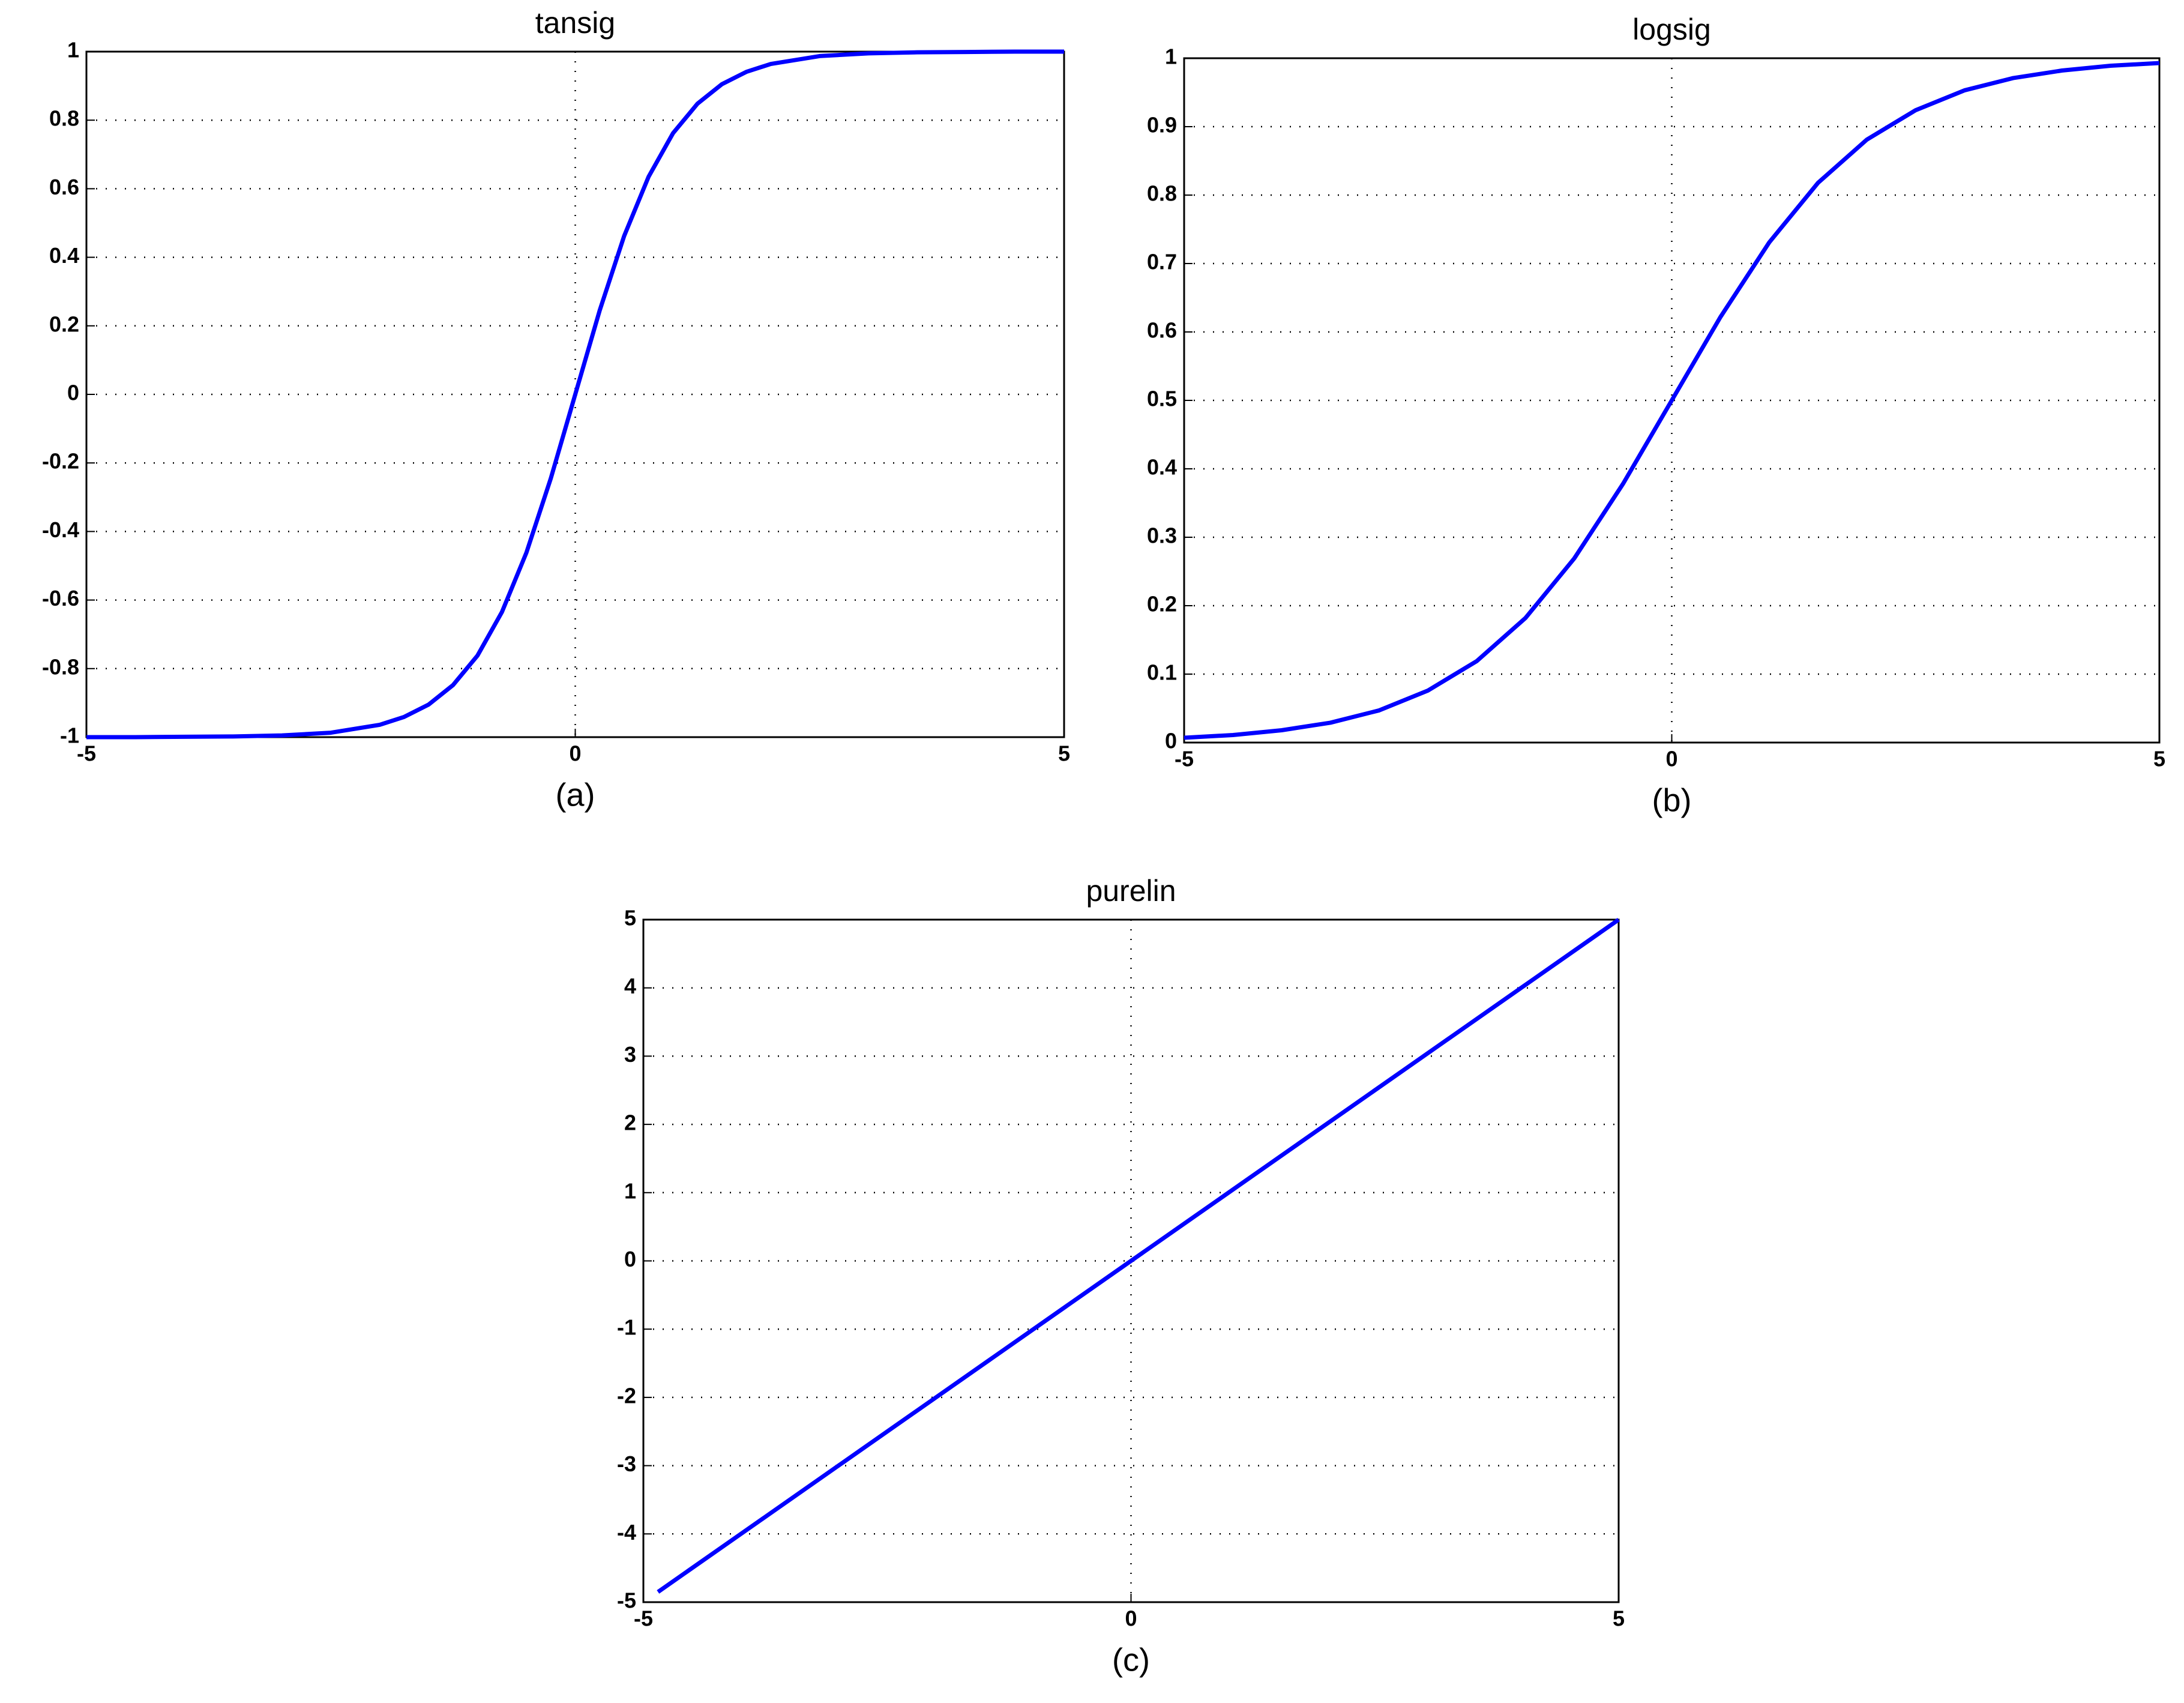 The height and width of the screenshot is (1703, 2184). Describe the element at coordinates (627, 1600) in the screenshot. I see `y-tick-label: -5` at that location.